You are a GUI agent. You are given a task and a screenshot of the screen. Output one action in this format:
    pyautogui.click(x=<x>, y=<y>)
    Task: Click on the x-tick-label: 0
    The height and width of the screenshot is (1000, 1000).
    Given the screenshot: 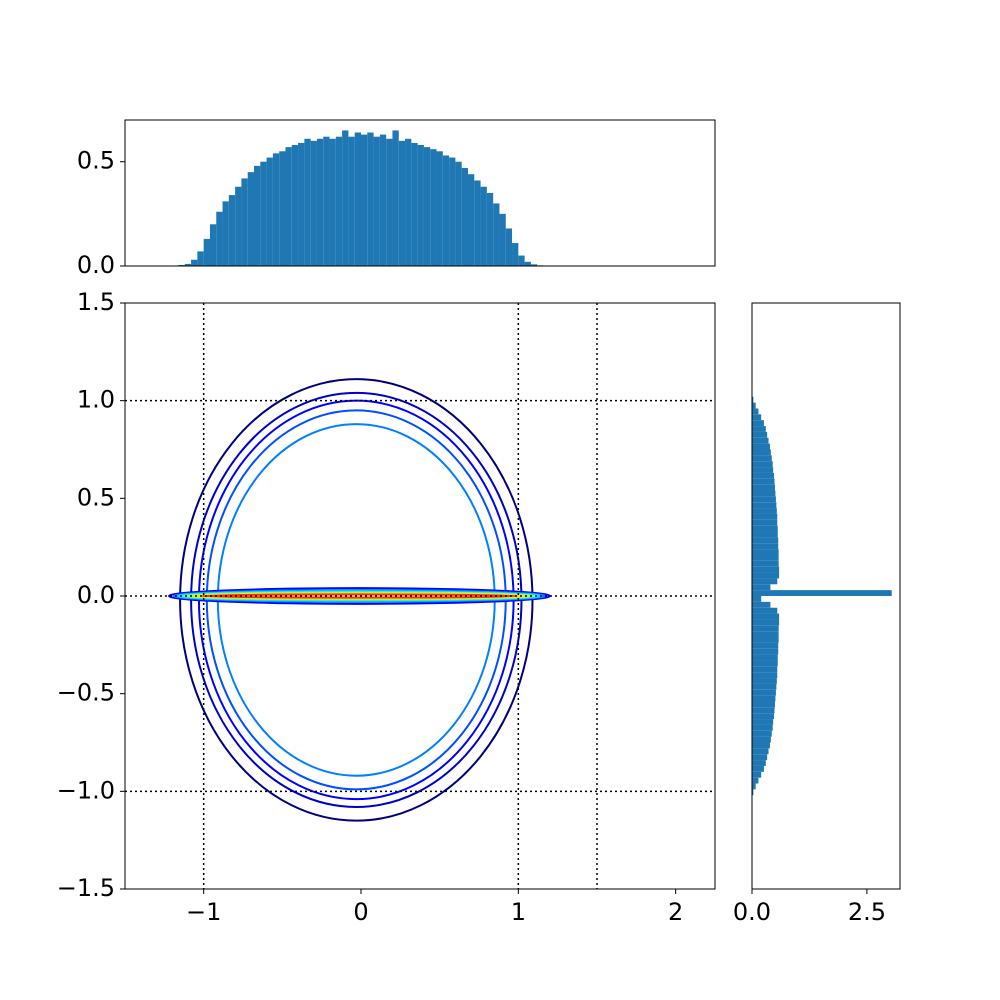 What is the action you would take?
    pyautogui.click(x=360, y=912)
    